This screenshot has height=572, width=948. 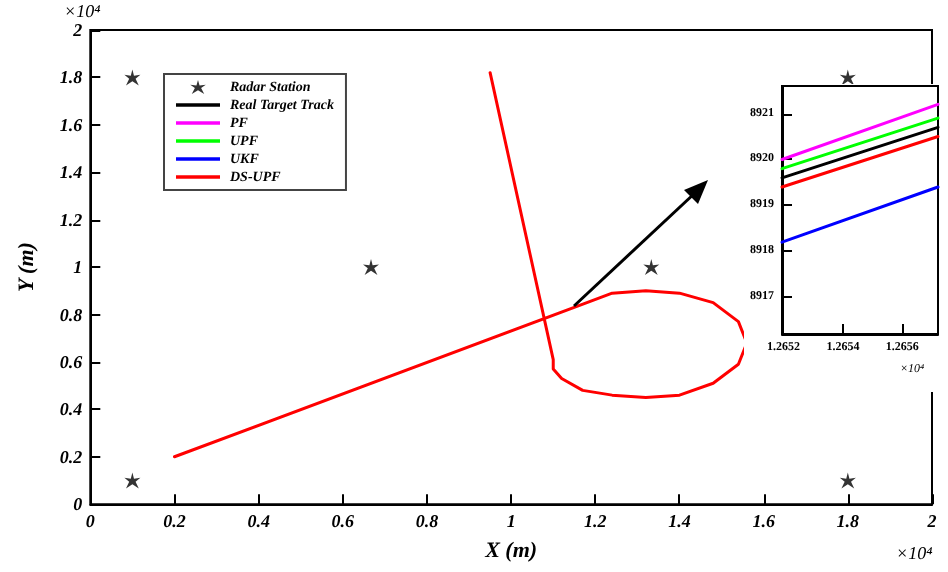 I want to click on y-tick-label: 0.8, so click(x=71, y=314).